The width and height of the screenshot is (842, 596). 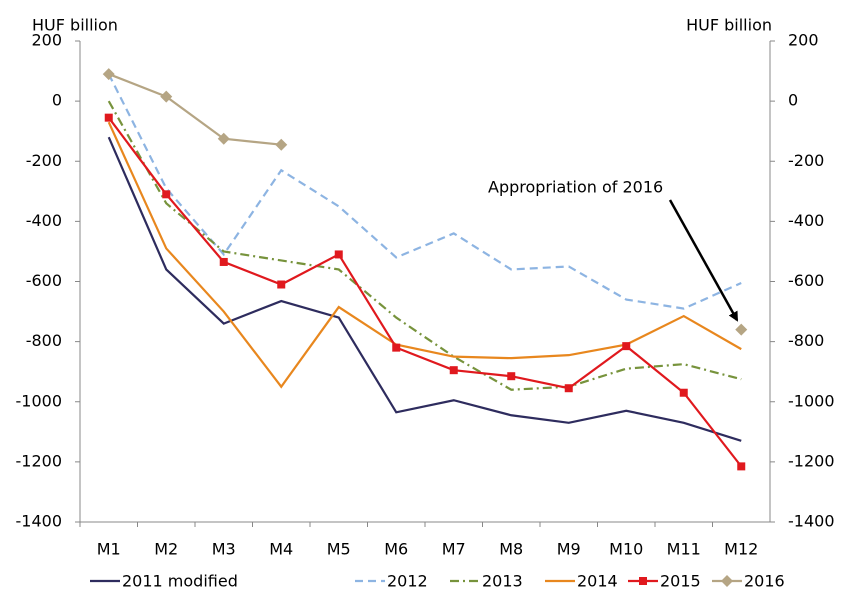 What do you see at coordinates (44, 220) in the screenshot?
I see `y-tick-label: -400` at bounding box center [44, 220].